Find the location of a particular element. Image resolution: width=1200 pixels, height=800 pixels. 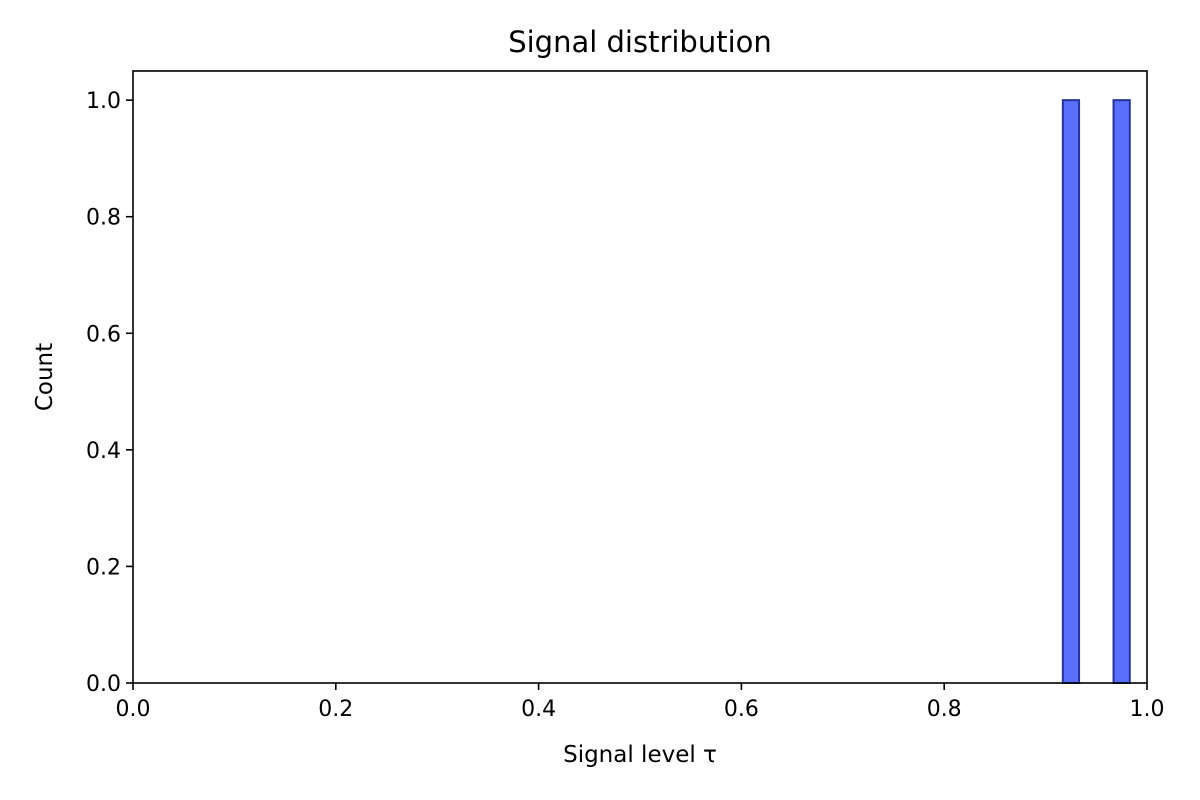

chart-title: Signal distribution is located at coordinates (640, 42).